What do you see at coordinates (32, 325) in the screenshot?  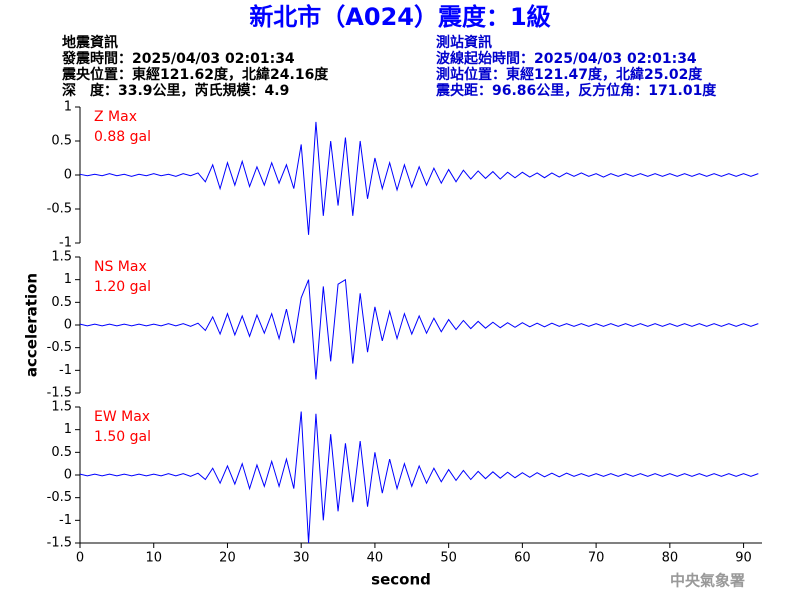 I see `y-axis-label: acceleration` at bounding box center [32, 325].